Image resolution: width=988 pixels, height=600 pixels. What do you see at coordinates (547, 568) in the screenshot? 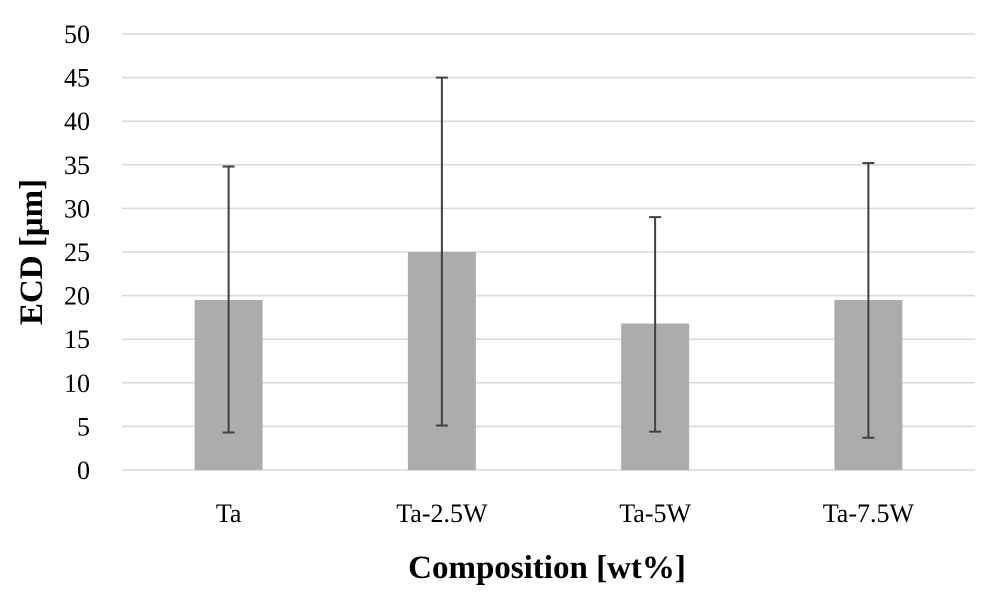
I see `x-axis-title: Composition [wt%]` at bounding box center [547, 568].